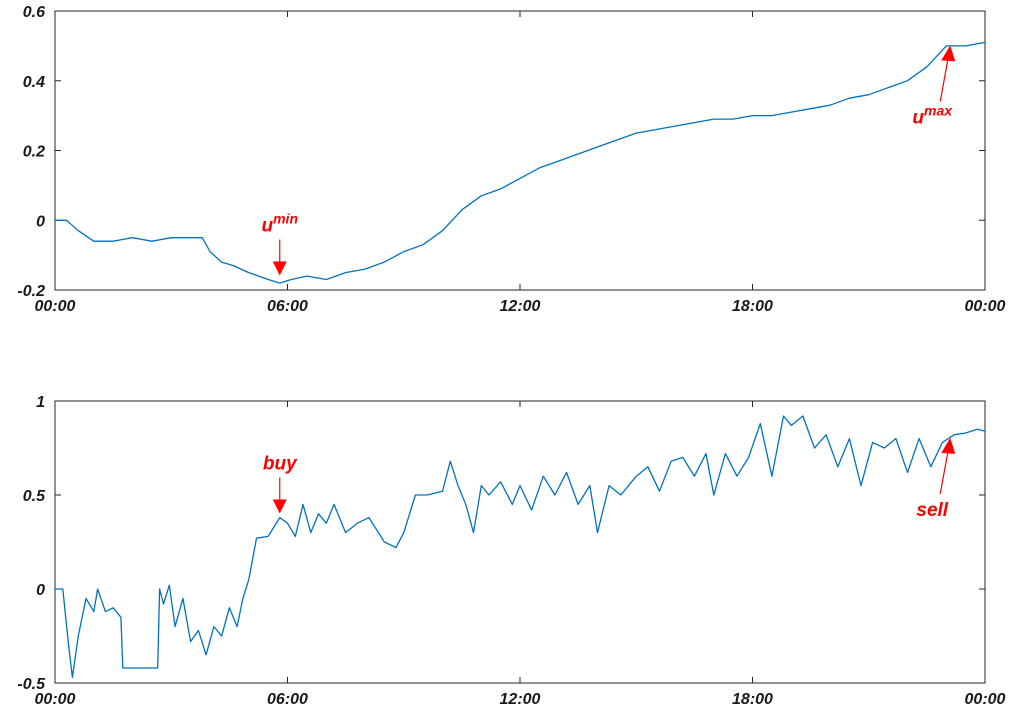 The image size is (1019, 719). What do you see at coordinates (285, 219) in the screenshot?
I see `annotation-label-sup: min` at bounding box center [285, 219].